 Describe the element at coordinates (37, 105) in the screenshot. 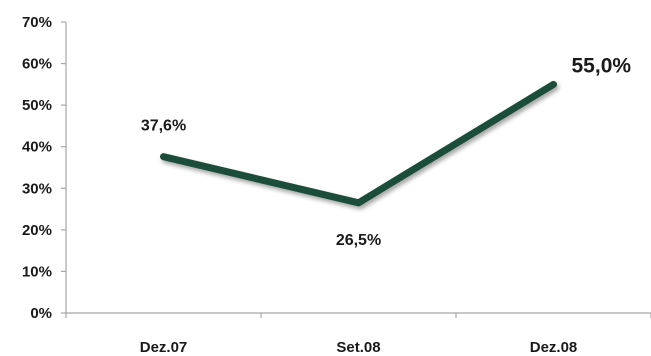

I see `y-tick-label: 50%` at that location.